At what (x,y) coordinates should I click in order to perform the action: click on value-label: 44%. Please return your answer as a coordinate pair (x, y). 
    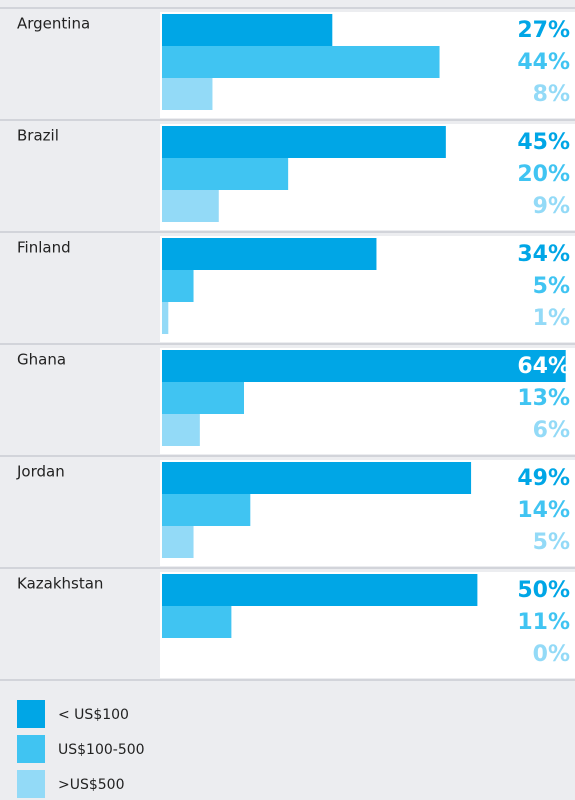
    Looking at the image, I should click on (543, 62).